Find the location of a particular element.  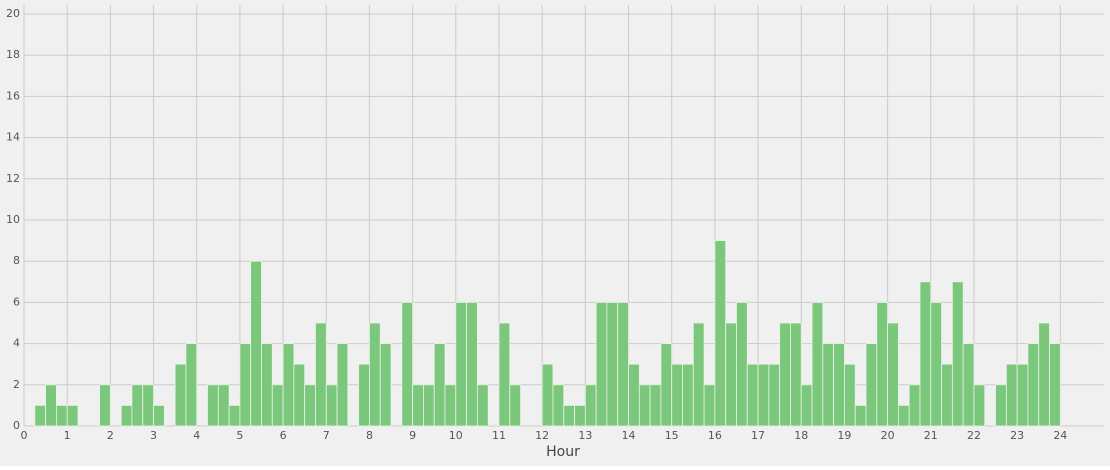

x-tick-label: 17 is located at coordinates (758, 435).